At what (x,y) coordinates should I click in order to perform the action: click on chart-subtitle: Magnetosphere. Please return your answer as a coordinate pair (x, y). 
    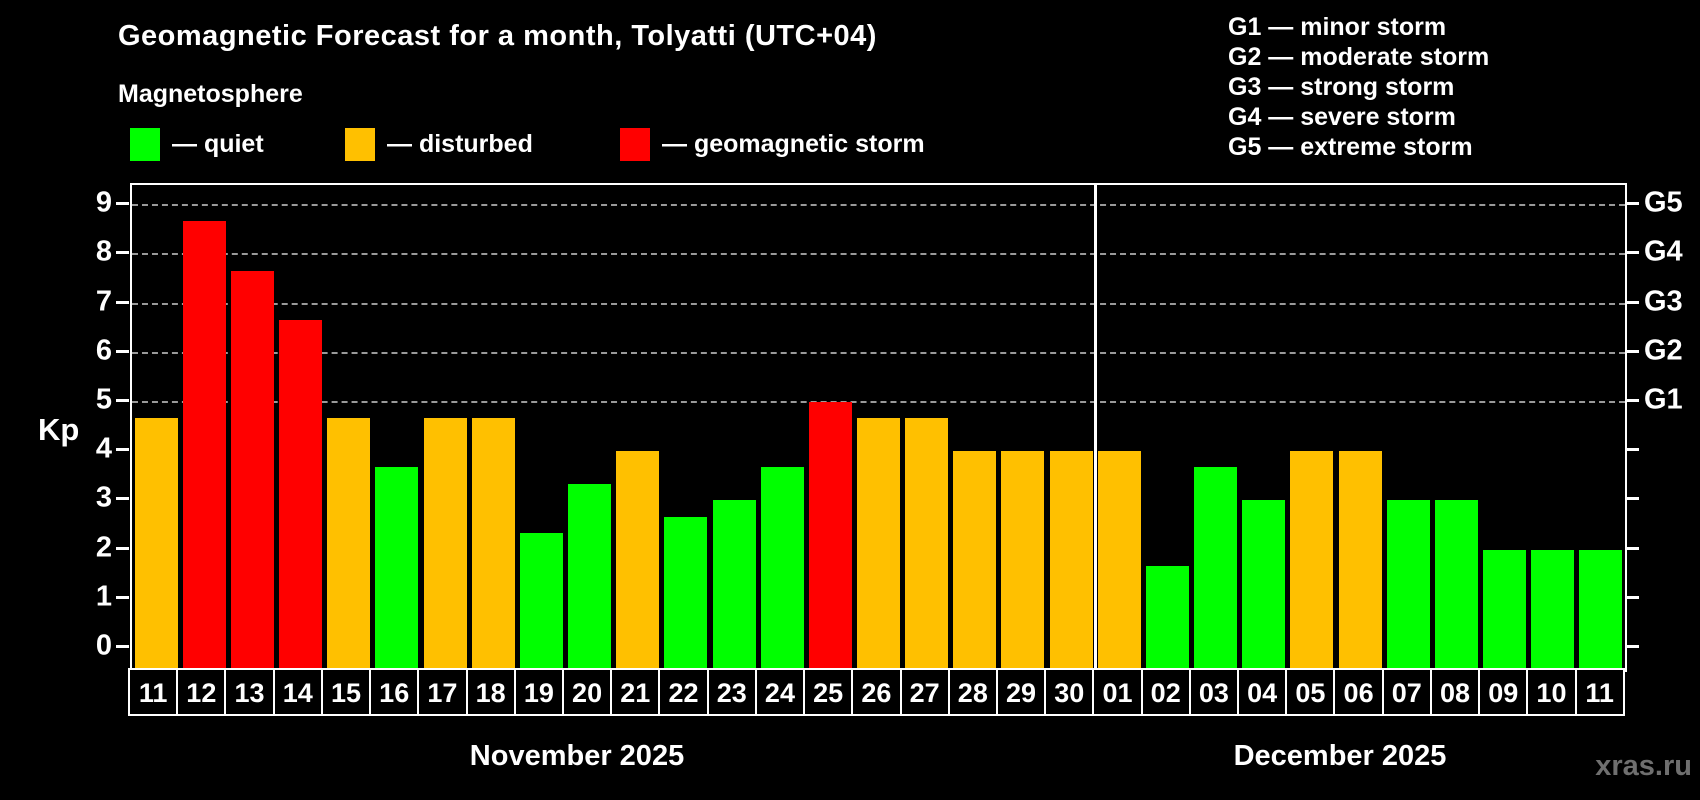
    Looking at the image, I should click on (210, 94).